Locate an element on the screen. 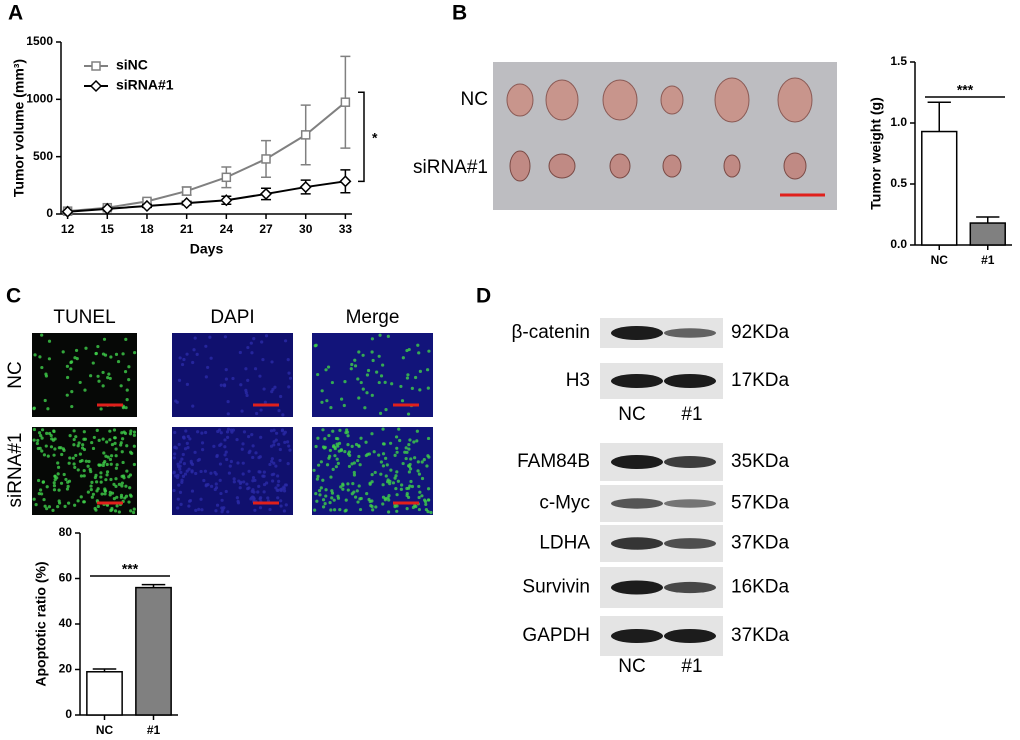  x-tick-label: 21 is located at coordinates (187, 229).